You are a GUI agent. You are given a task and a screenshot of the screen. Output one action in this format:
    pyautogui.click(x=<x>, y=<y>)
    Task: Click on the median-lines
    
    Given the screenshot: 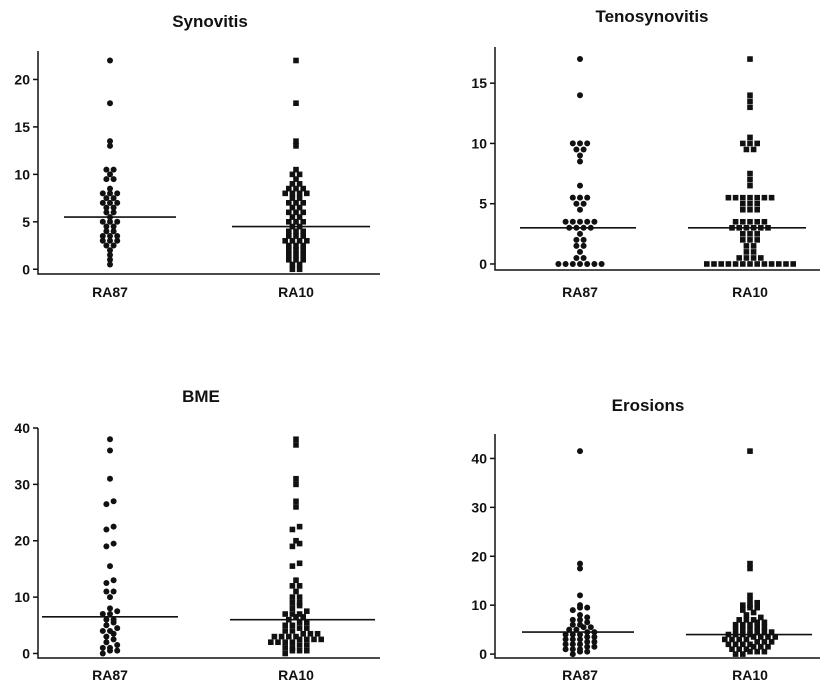 What is the action you would take?
    pyautogui.click(x=217, y=222)
    